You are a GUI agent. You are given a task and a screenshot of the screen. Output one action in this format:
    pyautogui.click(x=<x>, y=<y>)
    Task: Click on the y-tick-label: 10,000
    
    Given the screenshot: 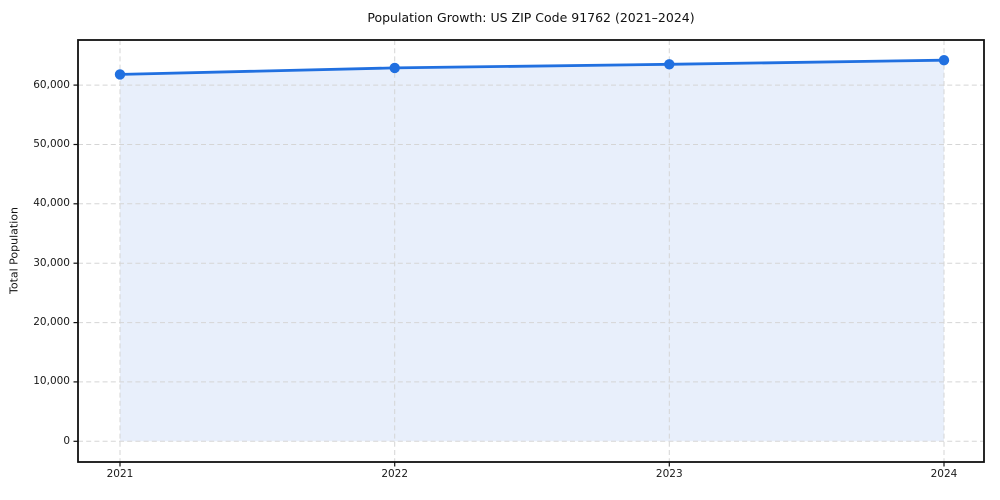 What is the action you would take?
    pyautogui.click(x=51, y=381)
    